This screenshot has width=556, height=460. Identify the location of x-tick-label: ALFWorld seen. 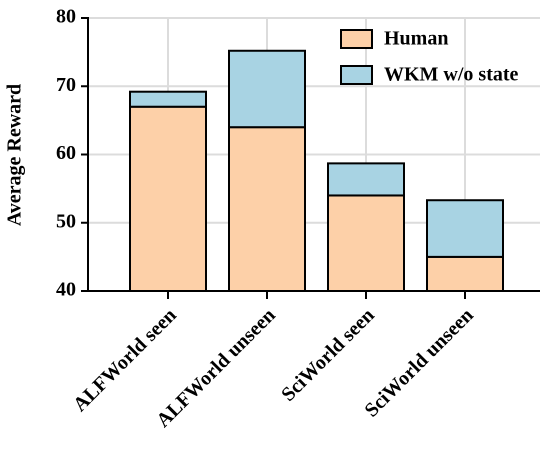
(125, 360).